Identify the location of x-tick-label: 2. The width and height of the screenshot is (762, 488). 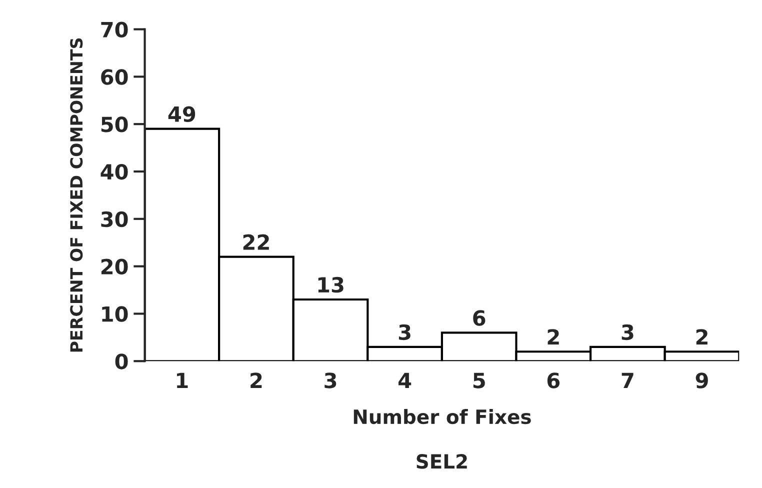
(256, 380).